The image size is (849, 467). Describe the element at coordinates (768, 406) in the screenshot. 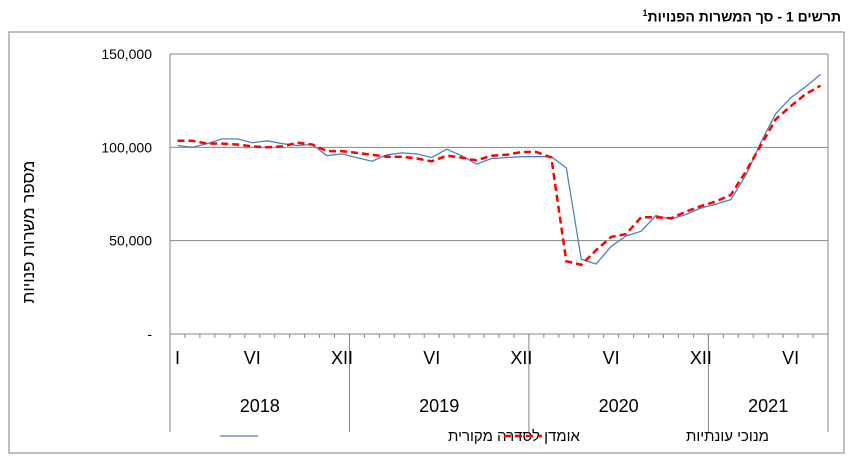

I see `year-label-3: 2021` at that location.